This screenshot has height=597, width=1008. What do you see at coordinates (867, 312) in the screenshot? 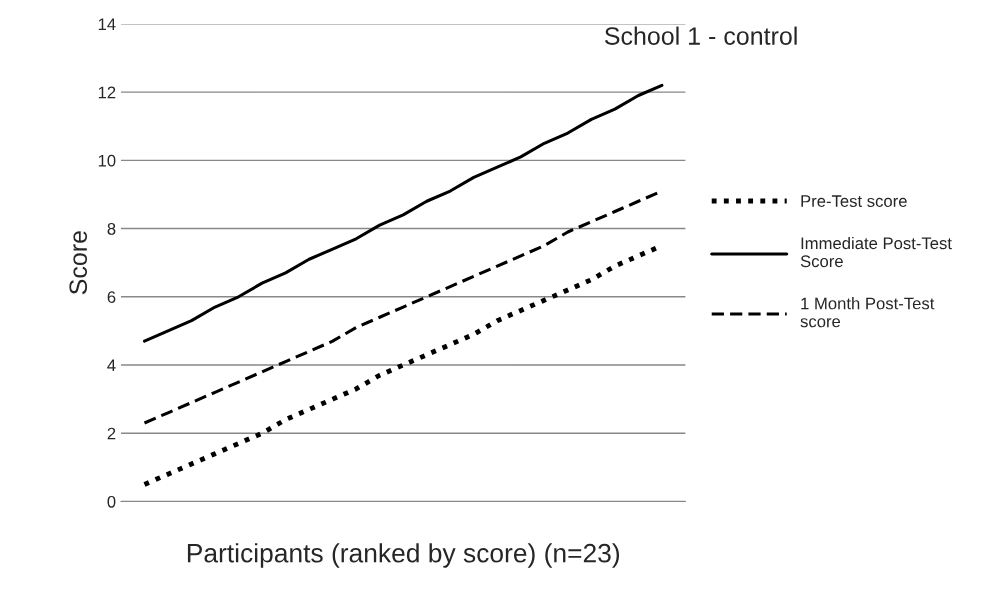
I see `legend-label: 1 Month Post-Test score` at bounding box center [867, 312].